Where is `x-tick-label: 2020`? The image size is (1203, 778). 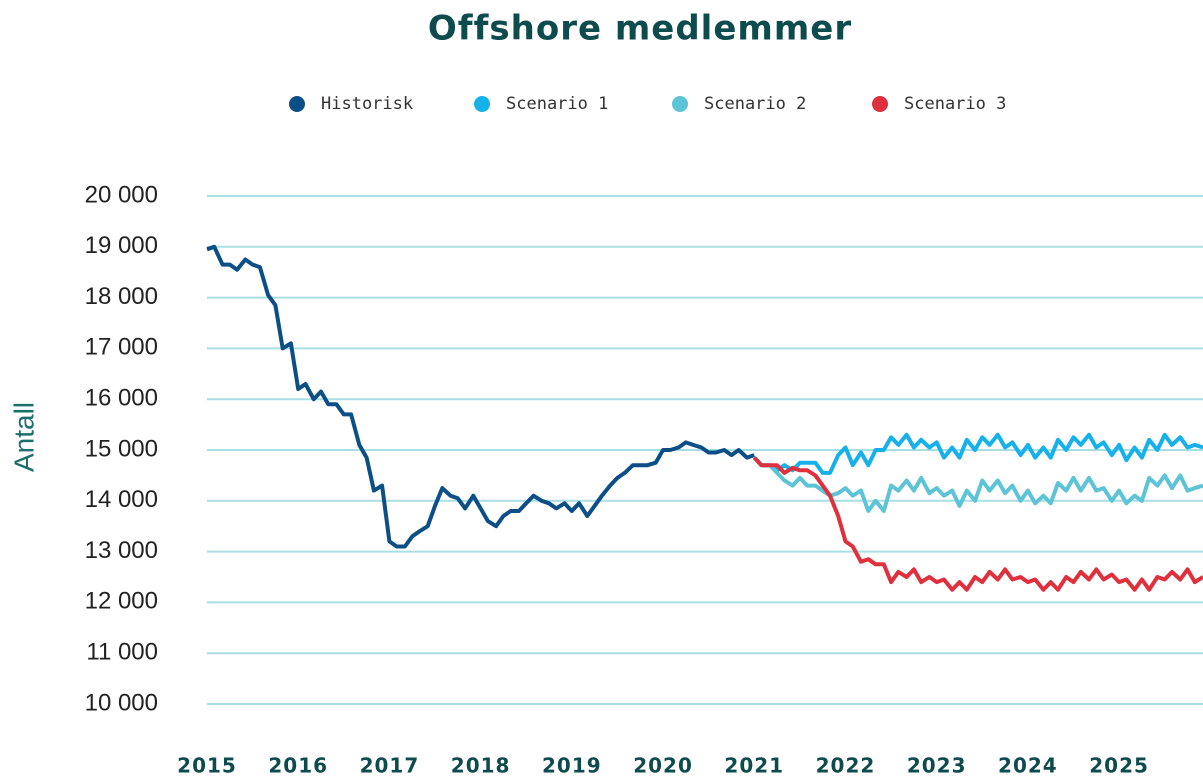 x-tick-label: 2020 is located at coordinates (663, 766).